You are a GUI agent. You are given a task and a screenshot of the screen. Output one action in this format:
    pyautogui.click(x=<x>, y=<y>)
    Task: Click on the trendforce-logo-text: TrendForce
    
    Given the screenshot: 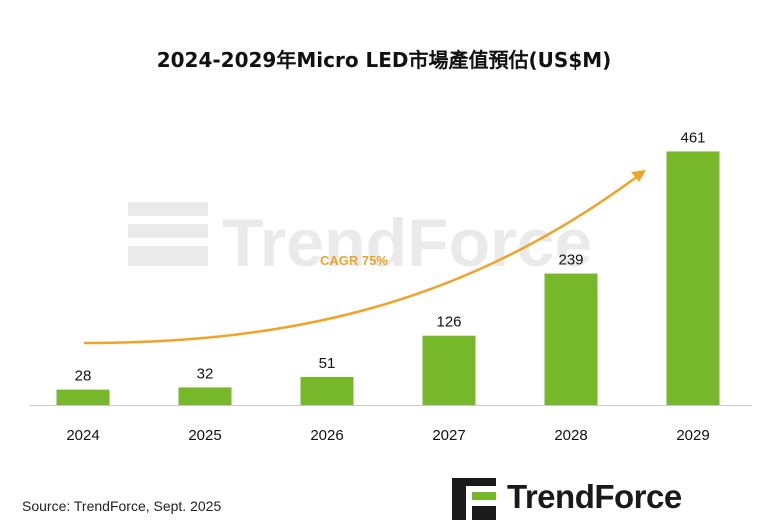 What is the action you would take?
    pyautogui.click(x=594, y=496)
    